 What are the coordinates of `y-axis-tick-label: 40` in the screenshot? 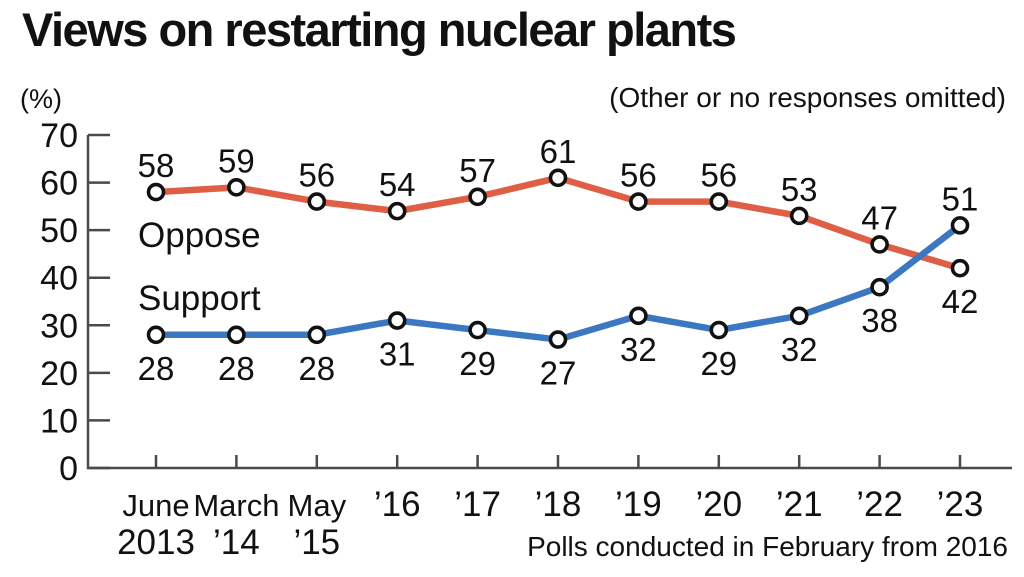 It's located at (59, 279).